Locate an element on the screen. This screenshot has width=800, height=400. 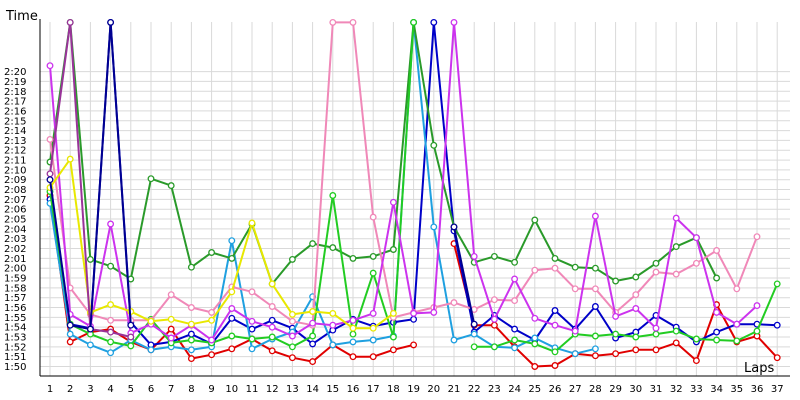
y-tick-label: 2:11 is located at coordinates (15, 161).